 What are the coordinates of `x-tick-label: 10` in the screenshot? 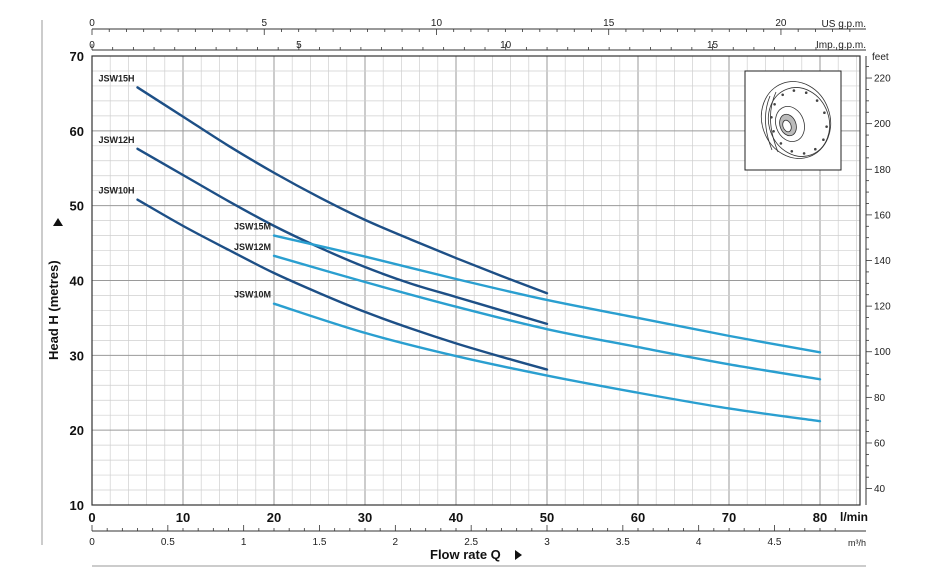 It's located at (183, 517).